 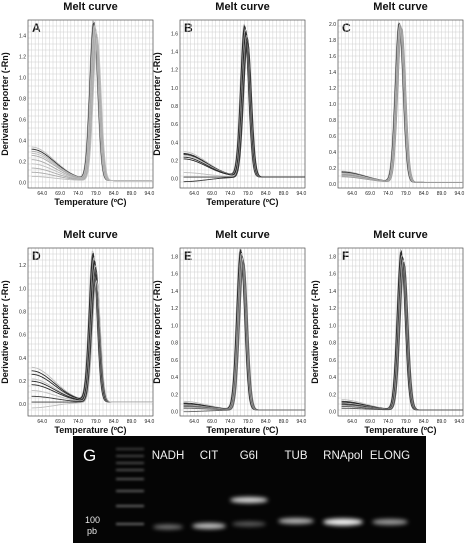 What do you see at coordinates (36, 256) in the screenshot?
I see `panel-letter: D` at bounding box center [36, 256].